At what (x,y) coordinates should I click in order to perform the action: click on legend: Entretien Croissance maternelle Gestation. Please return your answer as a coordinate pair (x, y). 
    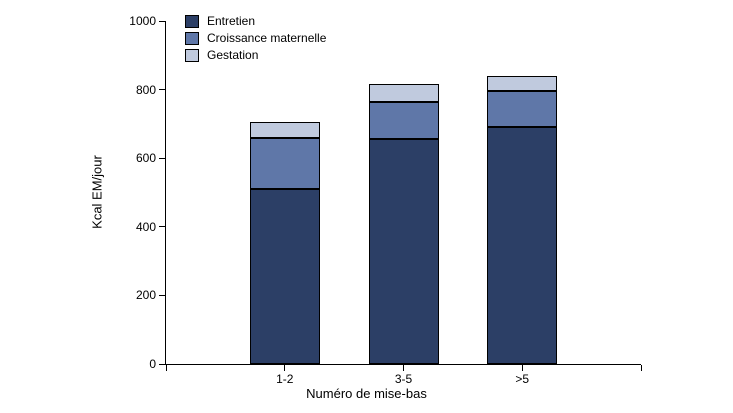
    Looking at the image, I should click on (255, 39).